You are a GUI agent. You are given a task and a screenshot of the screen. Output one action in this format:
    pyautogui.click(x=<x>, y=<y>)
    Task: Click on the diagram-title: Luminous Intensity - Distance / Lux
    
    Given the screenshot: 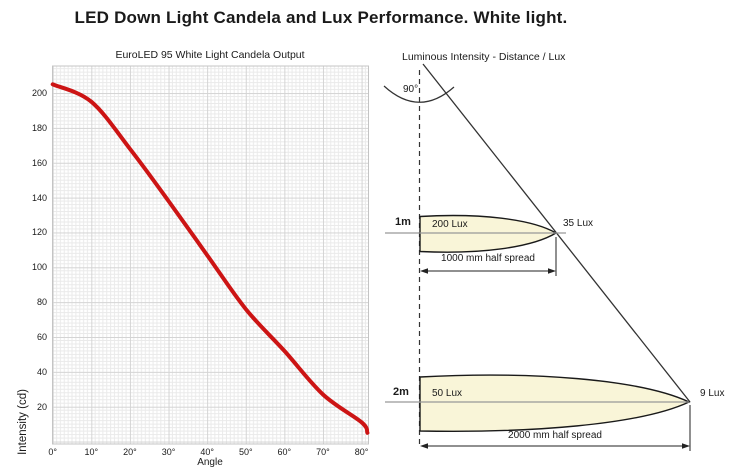 What is the action you would take?
    pyautogui.click(x=484, y=57)
    